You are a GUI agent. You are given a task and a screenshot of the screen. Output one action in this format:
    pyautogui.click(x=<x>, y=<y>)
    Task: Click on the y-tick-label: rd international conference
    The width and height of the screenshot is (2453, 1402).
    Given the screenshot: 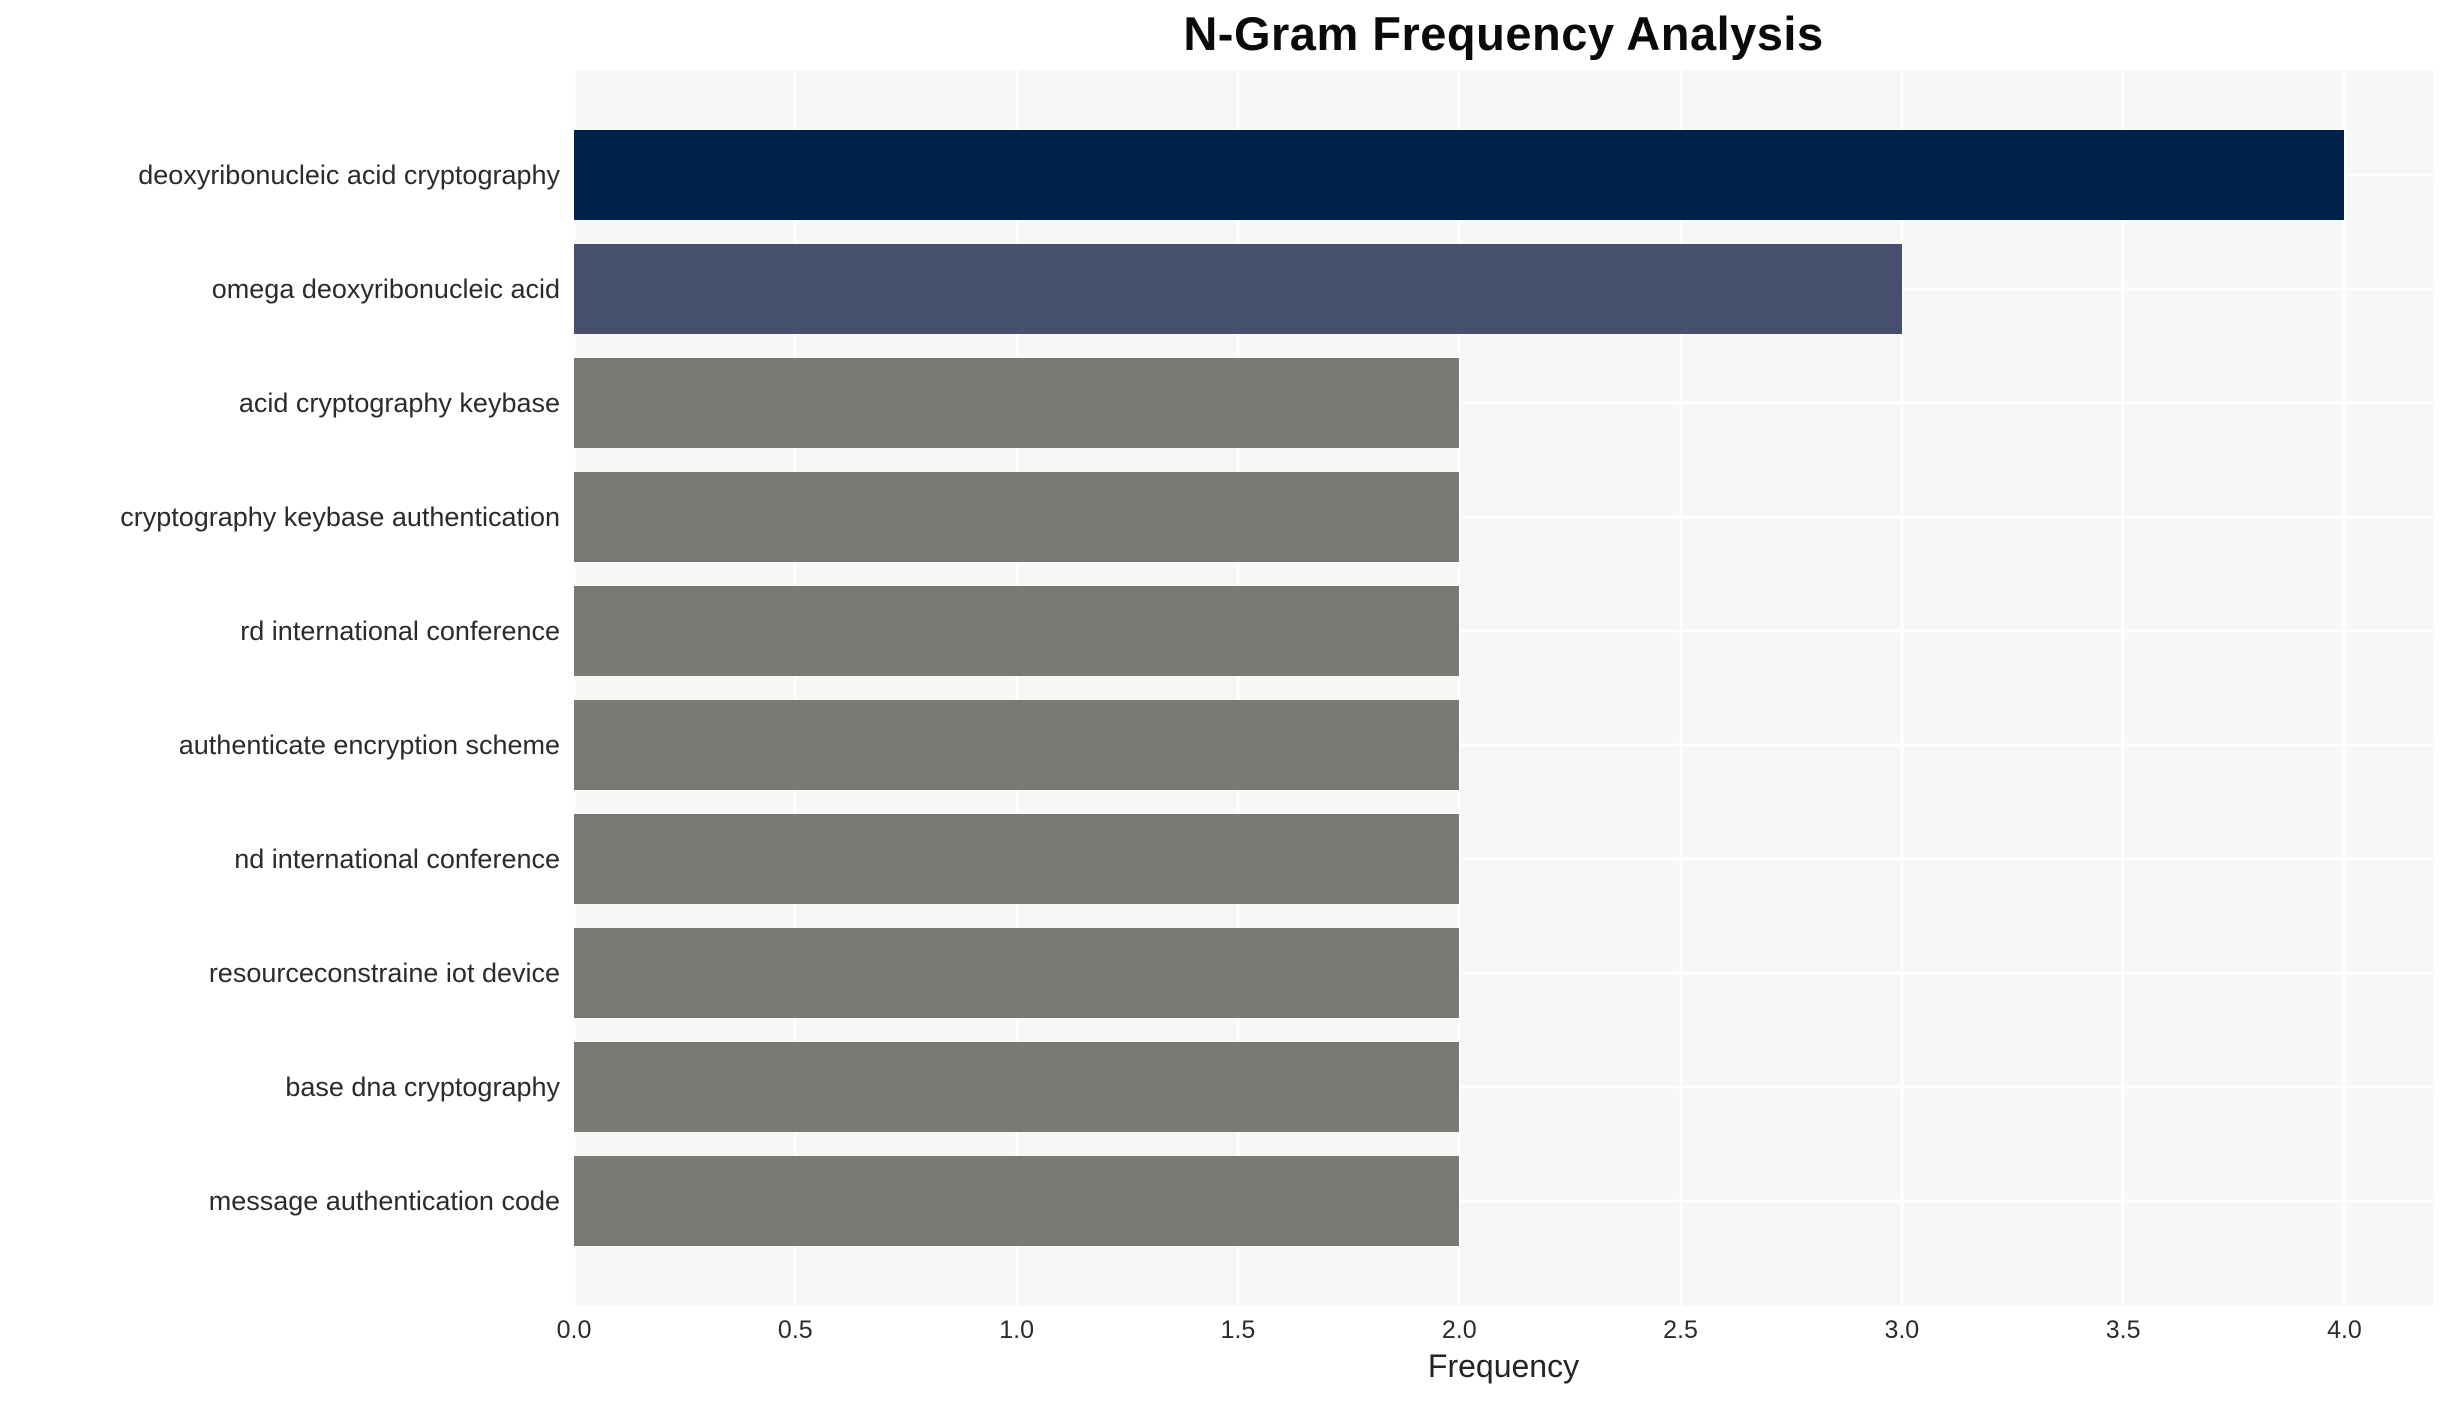 What is the action you would take?
    pyautogui.click(x=400, y=630)
    